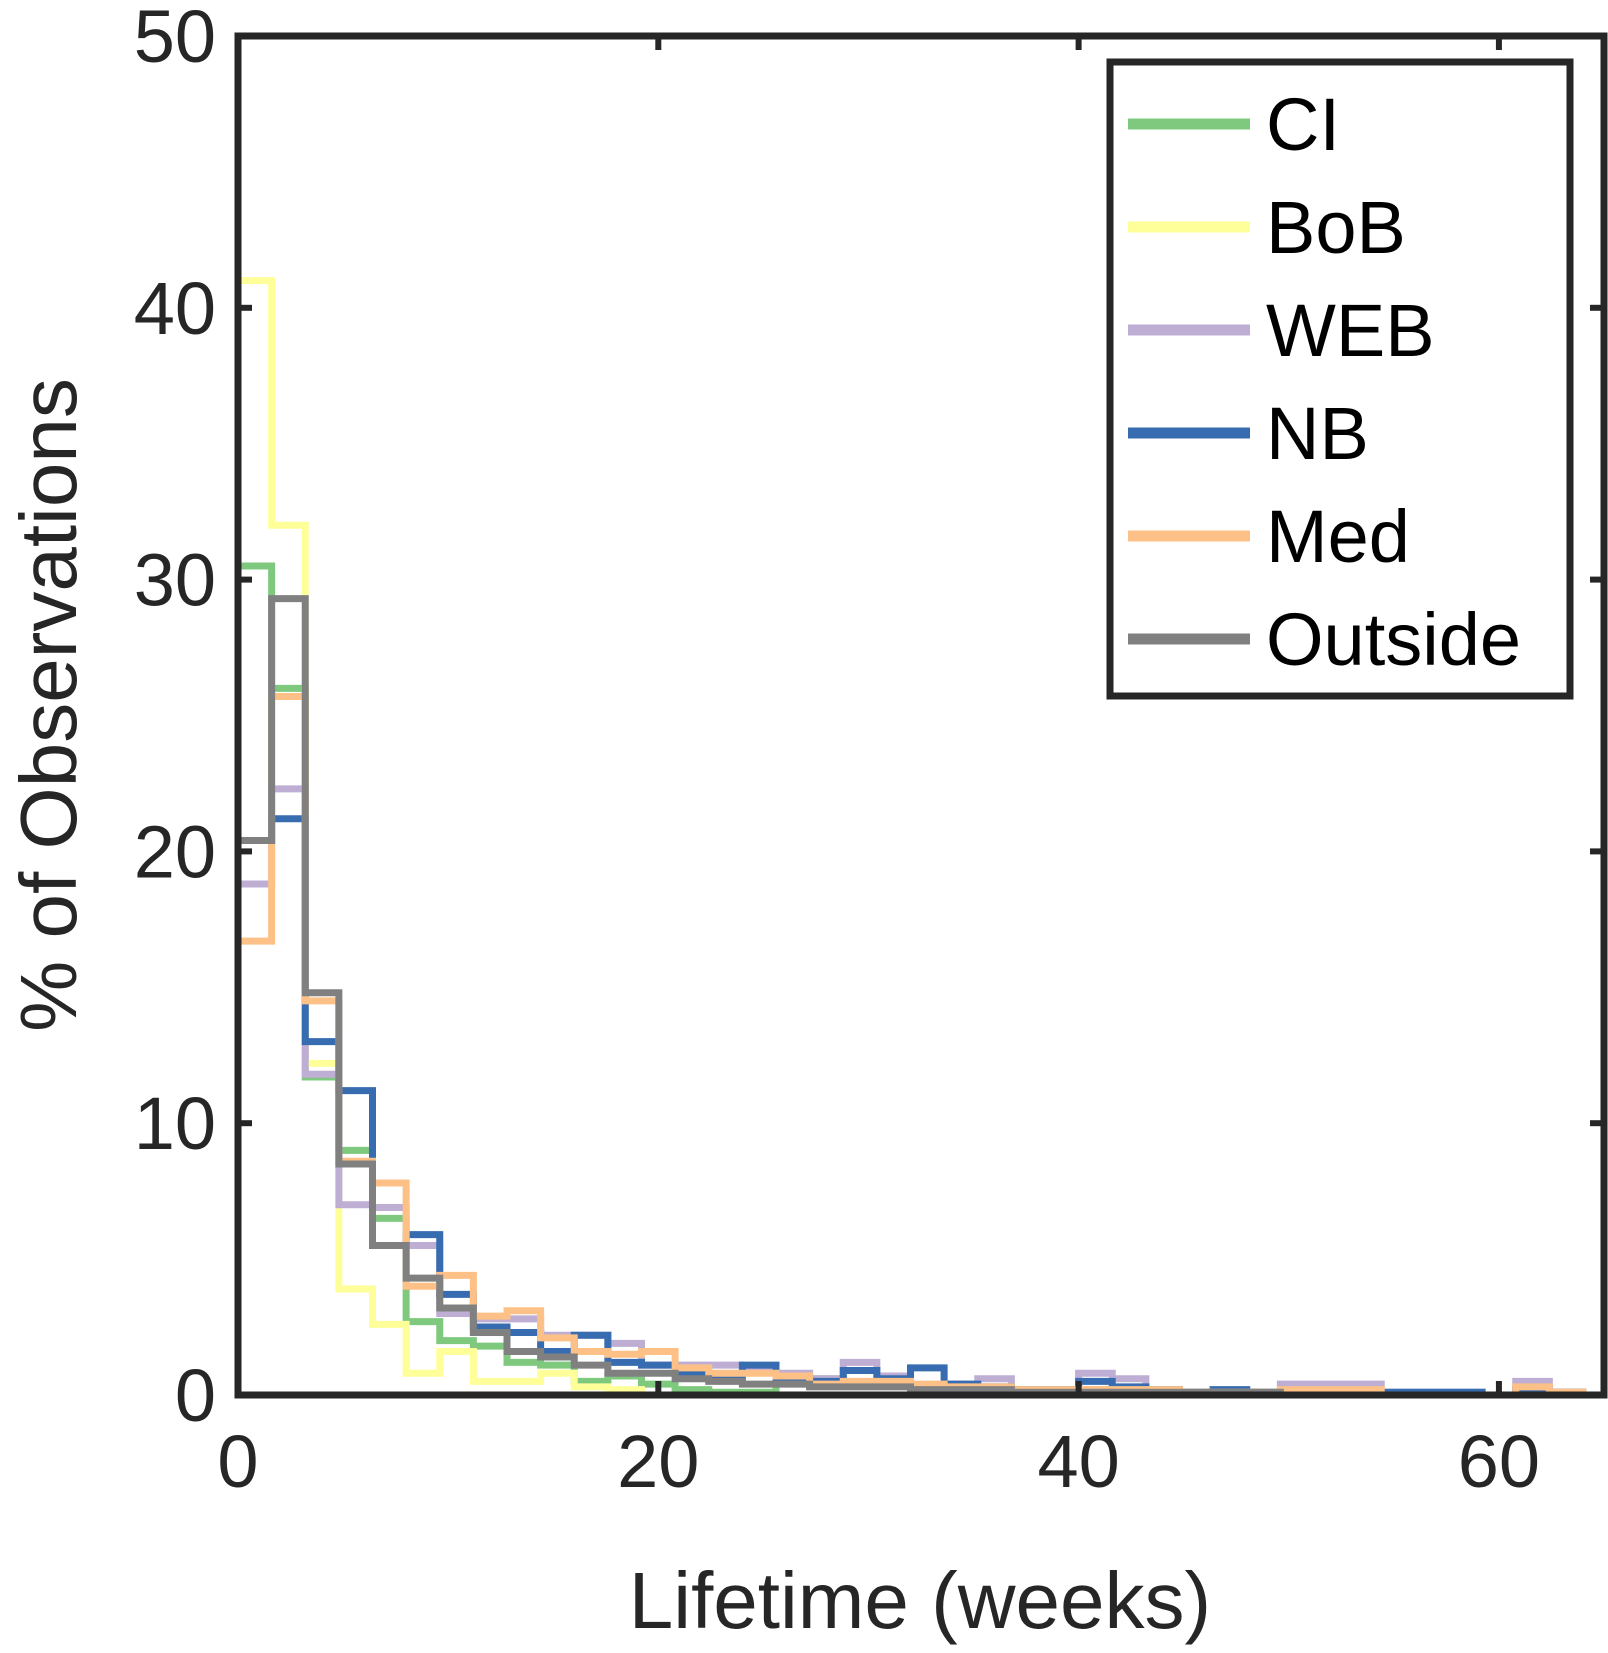  Describe the element at coordinates (195, 1395) in the screenshot. I see `y-tick-label: 0` at that location.